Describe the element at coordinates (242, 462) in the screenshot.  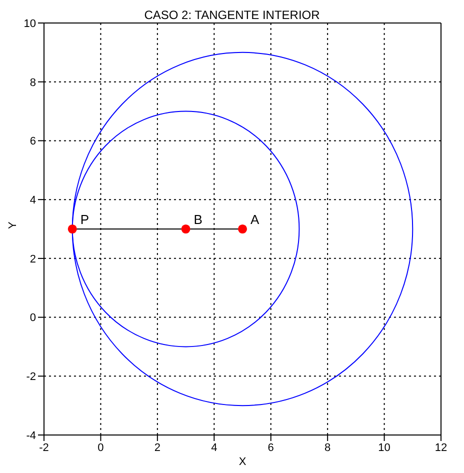
I see `x-axis-title: X` at that location.